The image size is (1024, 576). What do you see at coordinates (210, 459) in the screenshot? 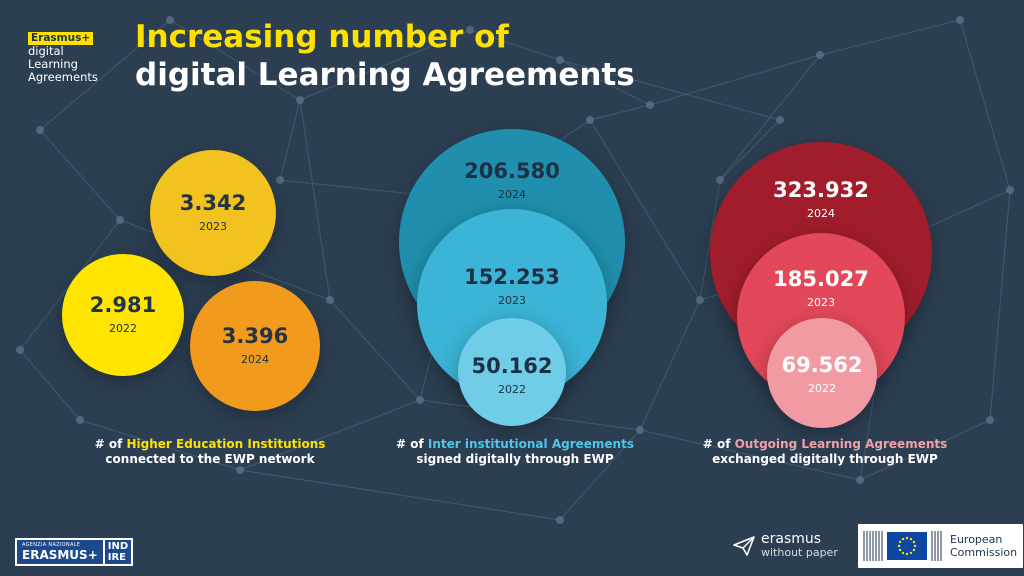
I see `hei-caption-suffix: connected to the EWP network` at bounding box center [210, 459].